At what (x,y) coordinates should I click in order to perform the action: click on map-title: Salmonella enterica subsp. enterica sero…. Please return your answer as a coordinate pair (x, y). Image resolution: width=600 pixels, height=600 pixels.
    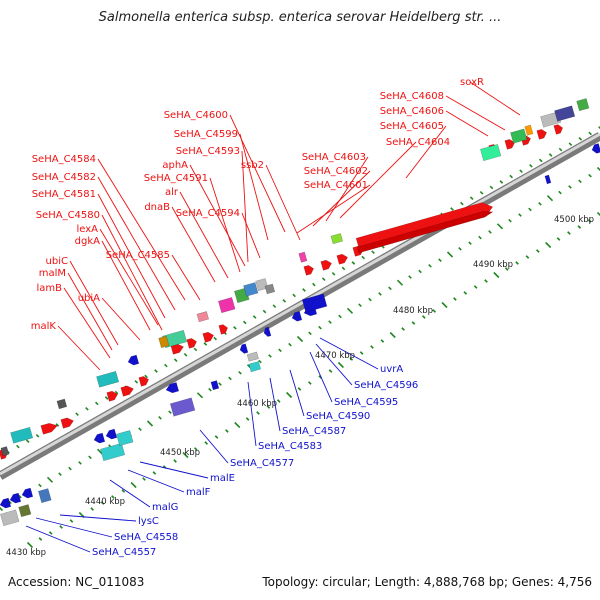
    Looking at the image, I should click on (300, 17).